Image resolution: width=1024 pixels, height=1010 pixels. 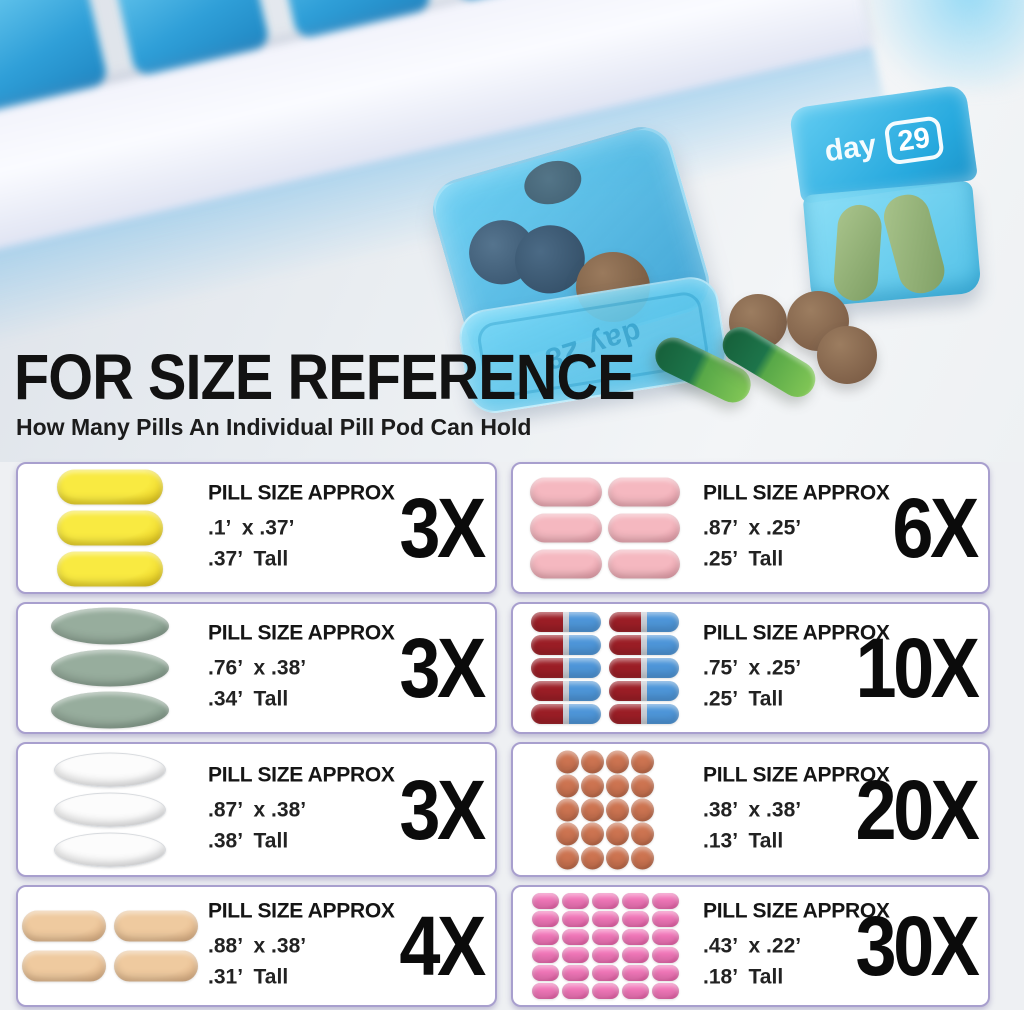 I want to click on pill-dimensions: .1’ x .37’, so click(x=251, y=528).